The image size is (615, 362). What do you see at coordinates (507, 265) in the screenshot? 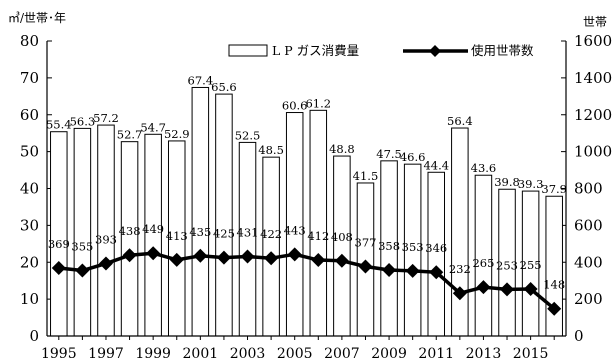
I see `line-value-label: 253` at bounding box center [507, 265].